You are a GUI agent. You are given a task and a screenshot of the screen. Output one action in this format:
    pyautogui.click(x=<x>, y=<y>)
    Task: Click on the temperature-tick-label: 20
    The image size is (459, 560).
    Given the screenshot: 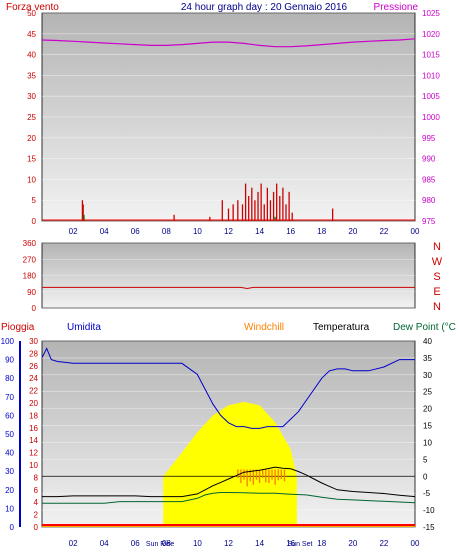 What is the action you would take?
    pyautogui.click(x=427, y=409)
    